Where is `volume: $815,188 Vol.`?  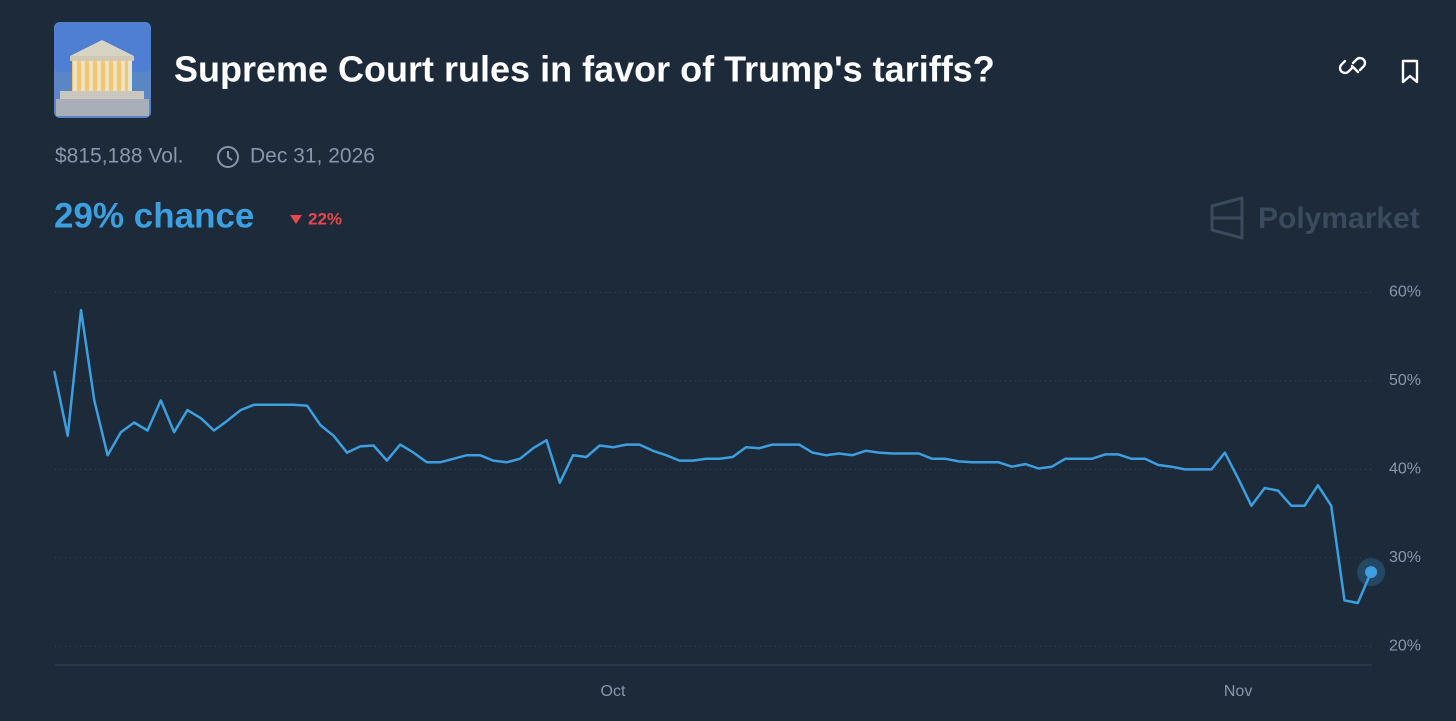 volume: $815,188 Vol. is located at coordinates (119, 156).